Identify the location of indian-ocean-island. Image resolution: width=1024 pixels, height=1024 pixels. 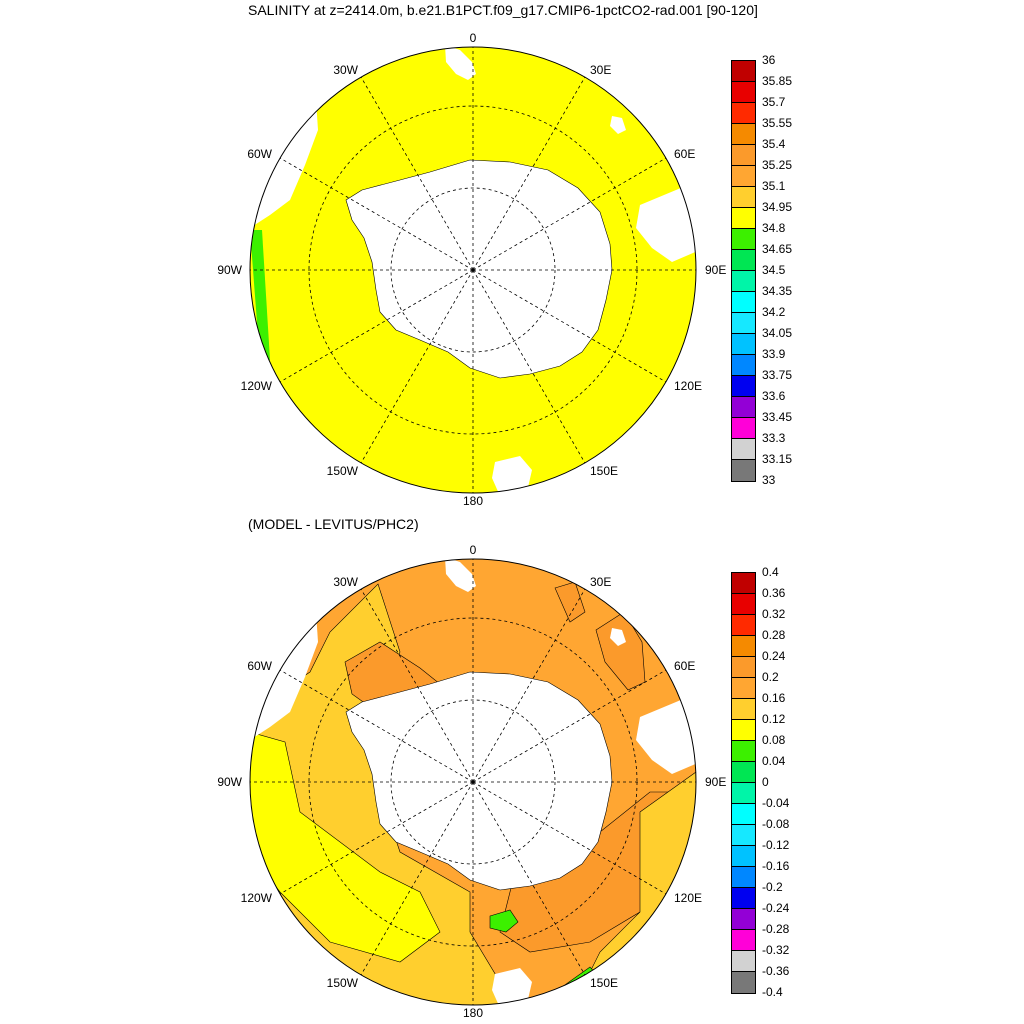
(618, 637).